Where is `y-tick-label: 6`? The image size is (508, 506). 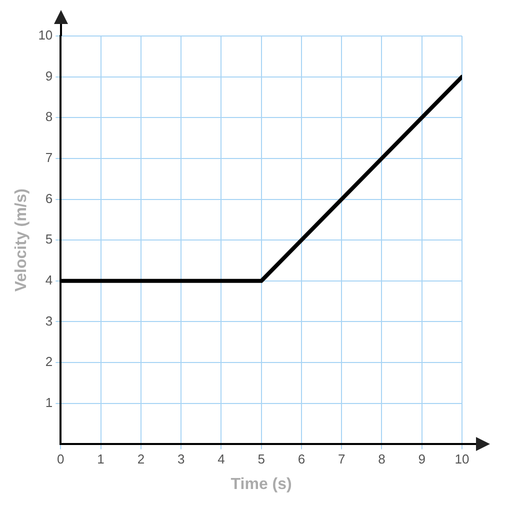 y-tick-label: 6 is located at coordinates (49, 198).